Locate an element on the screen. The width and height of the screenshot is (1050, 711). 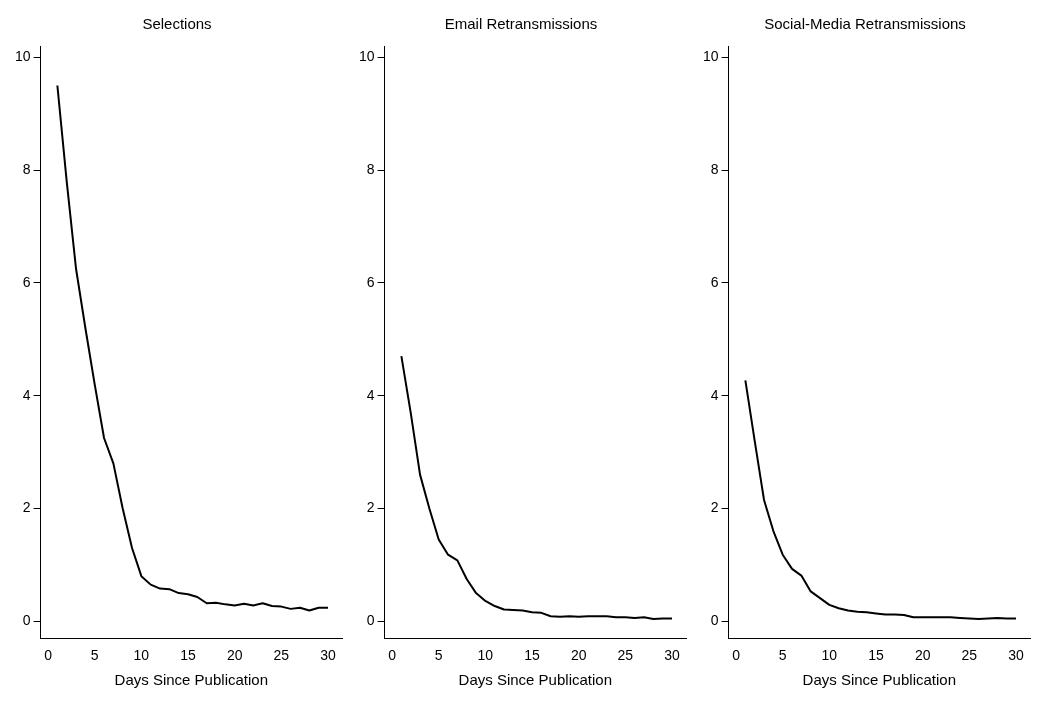
chart-title: Email Retransmissions is located at coordinates (521, 24).